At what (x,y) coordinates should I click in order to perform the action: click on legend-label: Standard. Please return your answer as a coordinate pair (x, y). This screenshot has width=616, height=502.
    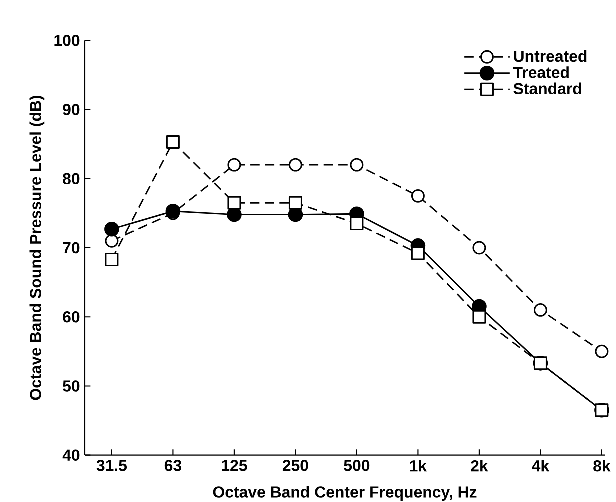
    Looking at the image, I should click on (548, 88).